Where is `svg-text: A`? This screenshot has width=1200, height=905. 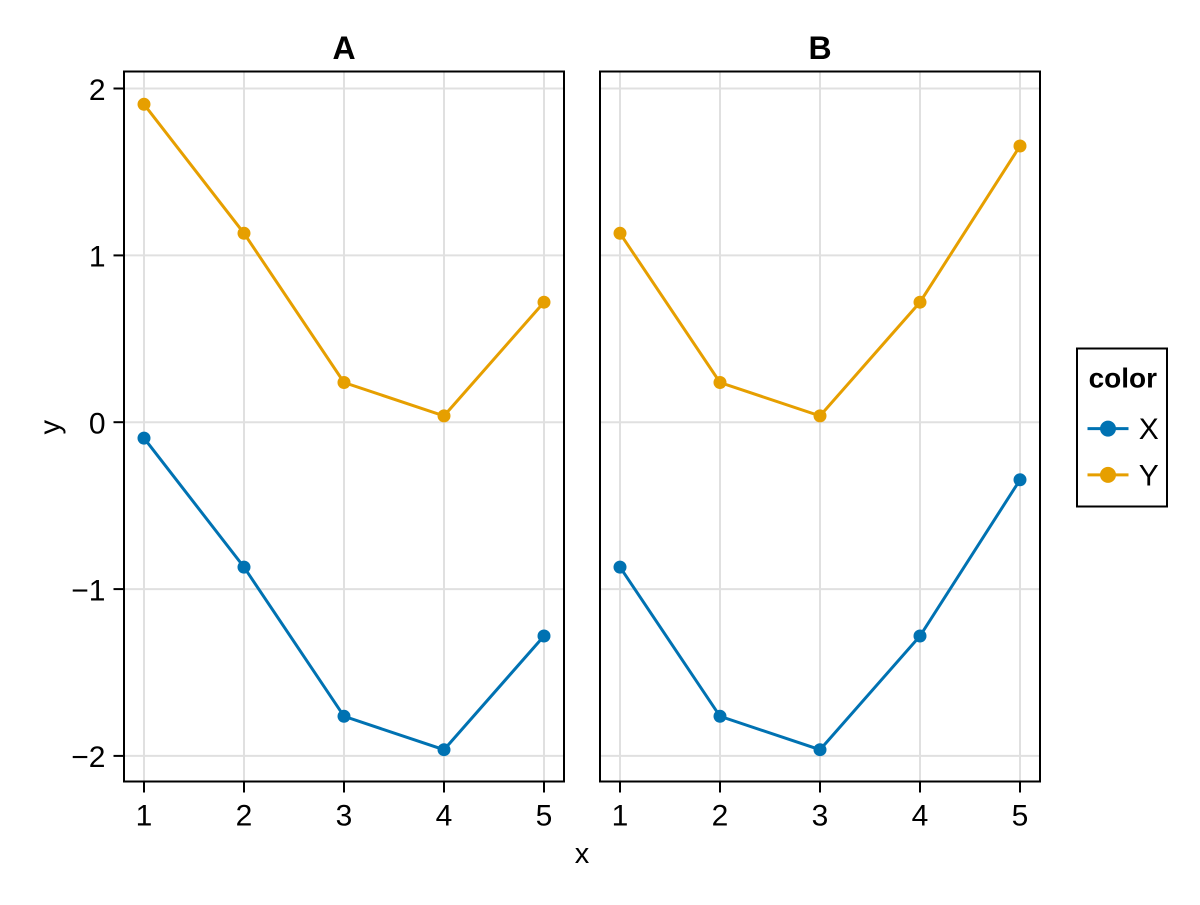 svg-text: A is located at coordinates (343, 48).